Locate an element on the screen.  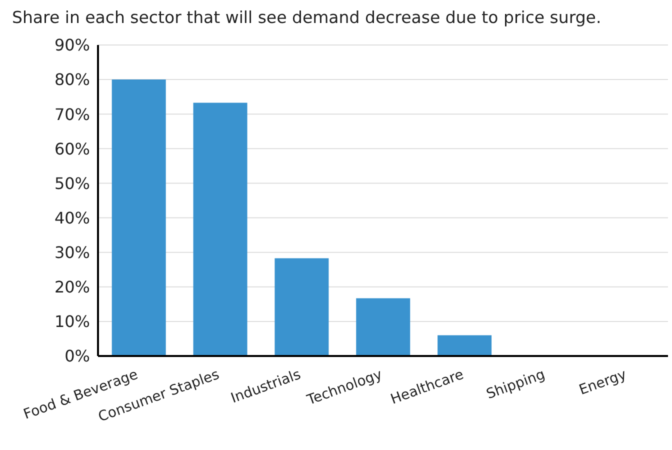
y-tick-label: 60% is located at coordinates (72, 148).